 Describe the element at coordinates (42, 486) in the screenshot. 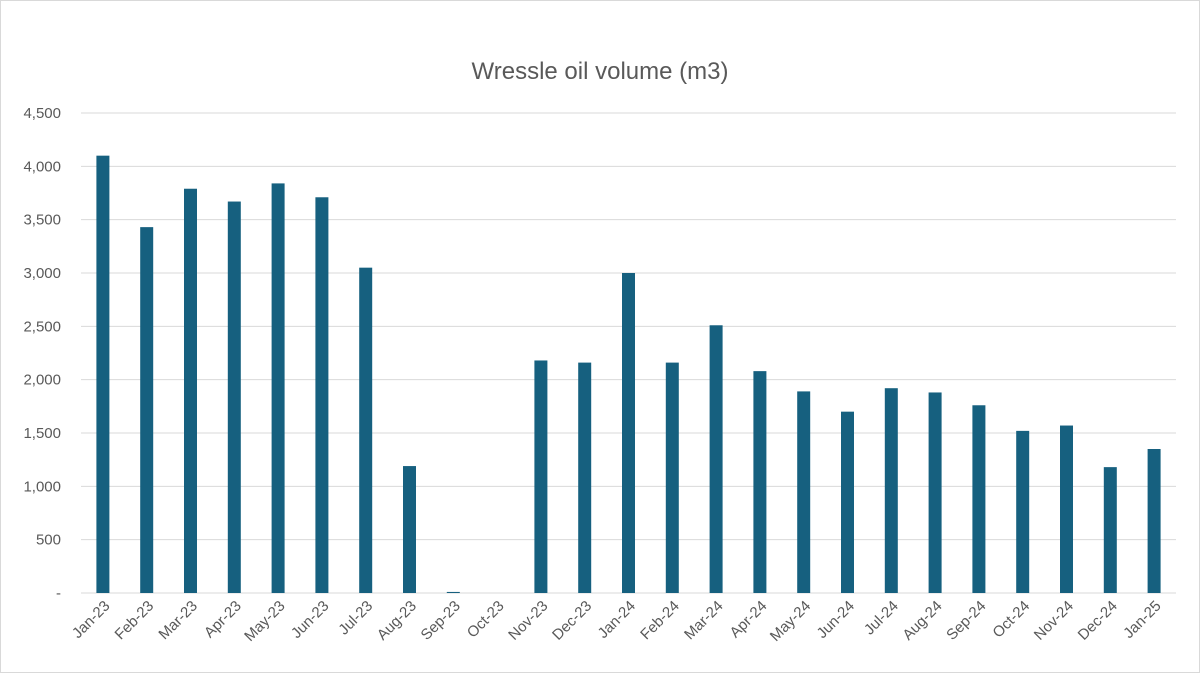

I see `y-tick-label: 1,000` at that location.